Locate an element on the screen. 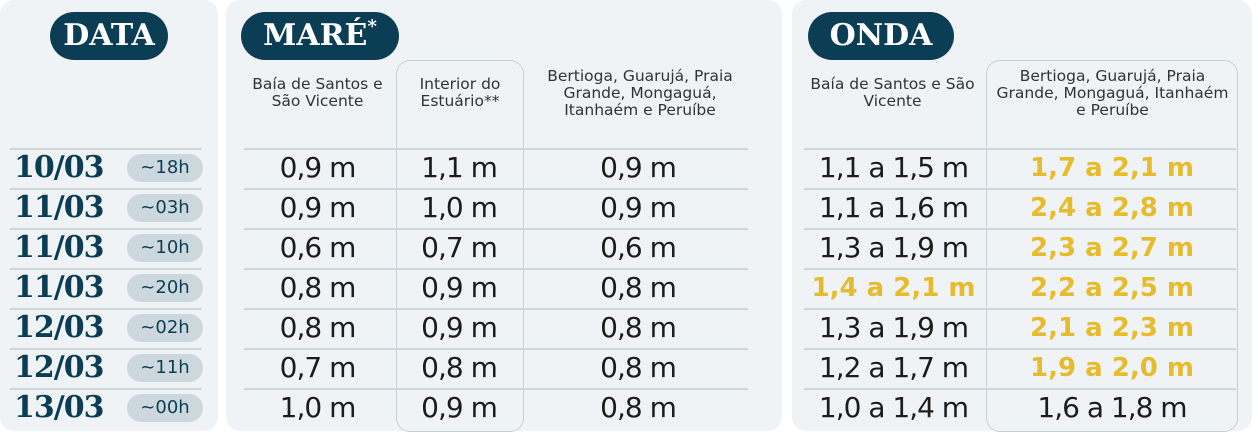 This screenshot has height=436, width=1258. time-badge: ~18h is located at coordinates (165, 168).